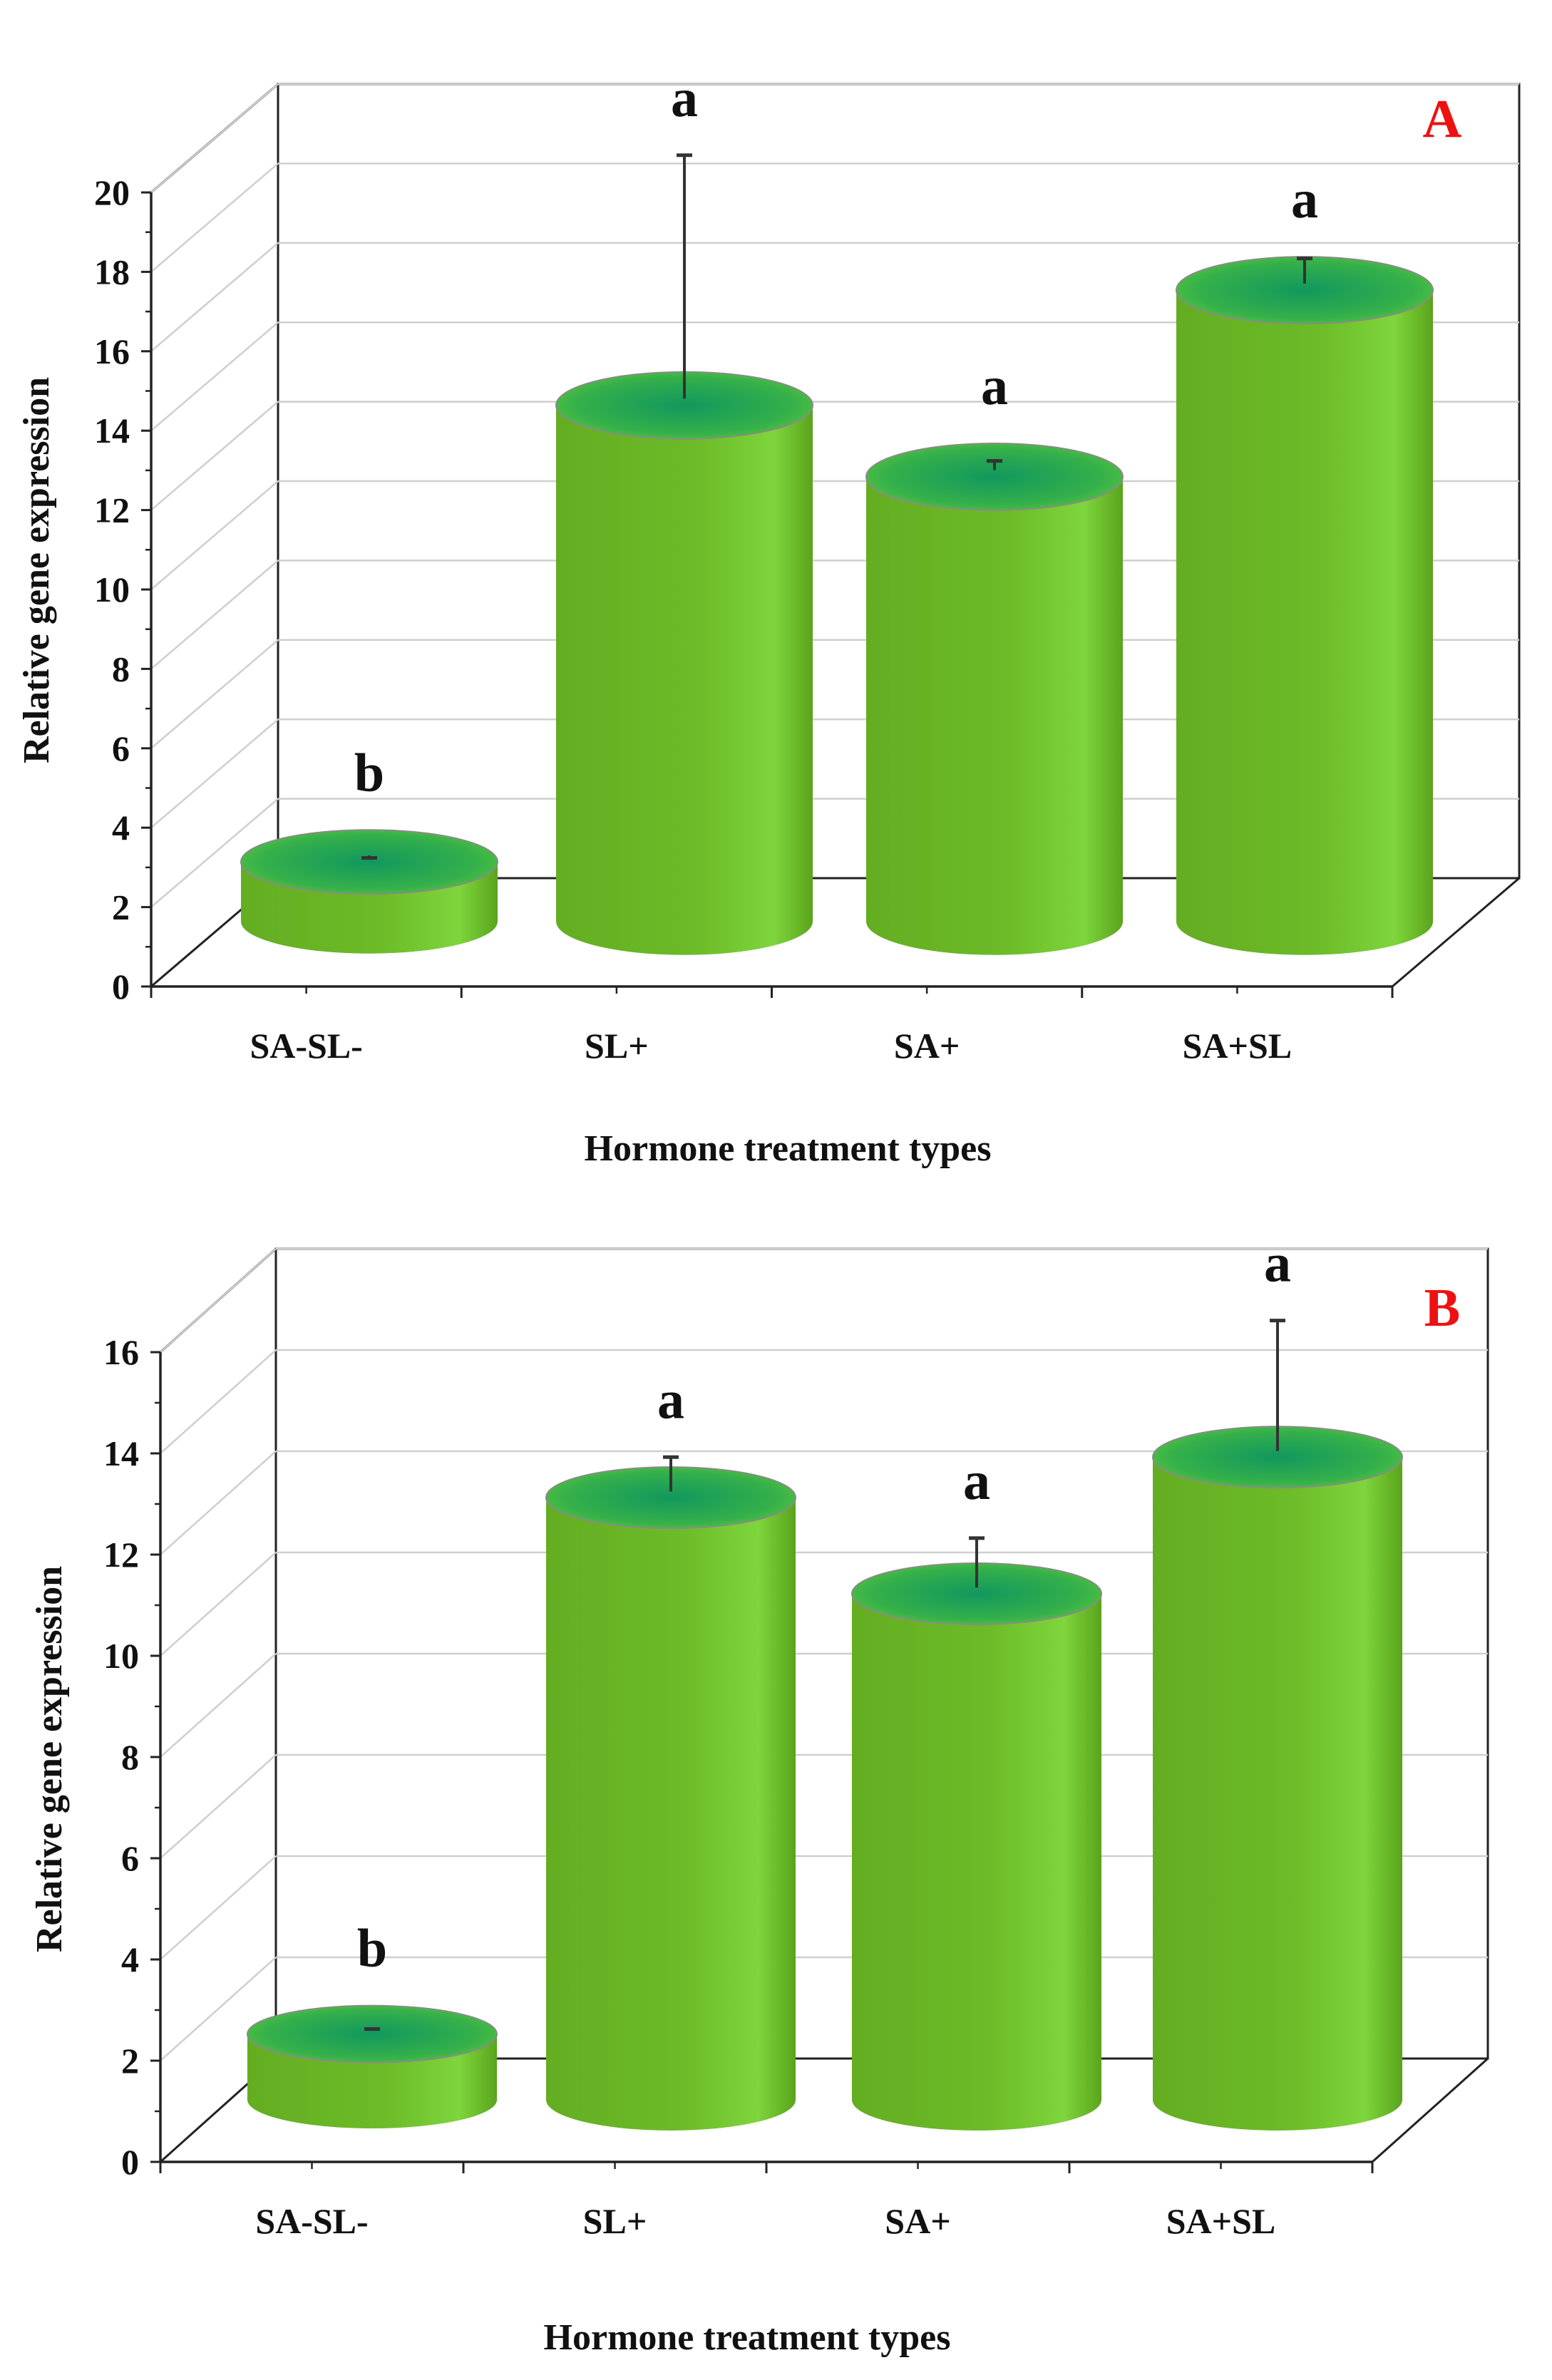 The image size is (1552, 2380). I want to click on y-tick-label: 18, so click(112, 272).